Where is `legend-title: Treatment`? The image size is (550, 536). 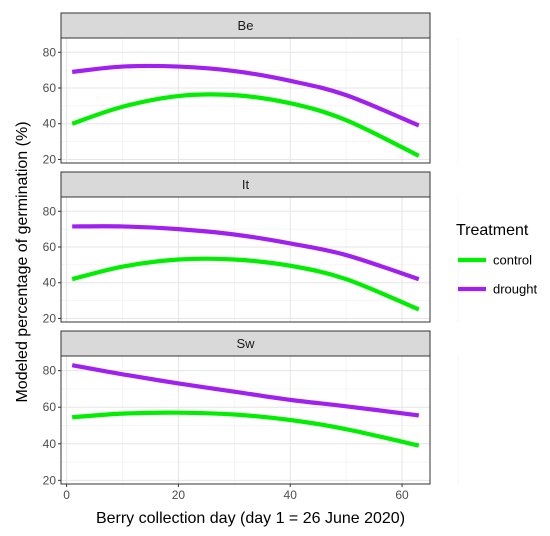
legend-title: Treatment is located at coordinates (492, 230).